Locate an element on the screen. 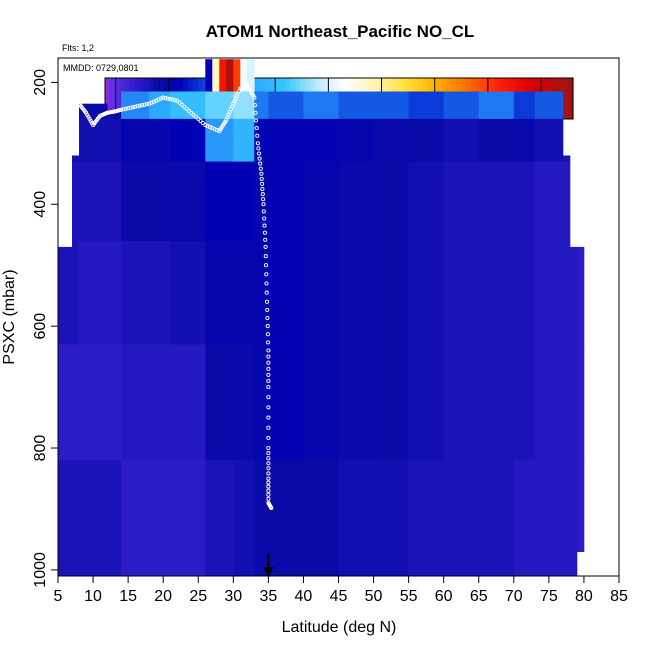 The width and height of the screenshot is (650, 650). x-tick-label: 60 is located at coordinates (444, 596).